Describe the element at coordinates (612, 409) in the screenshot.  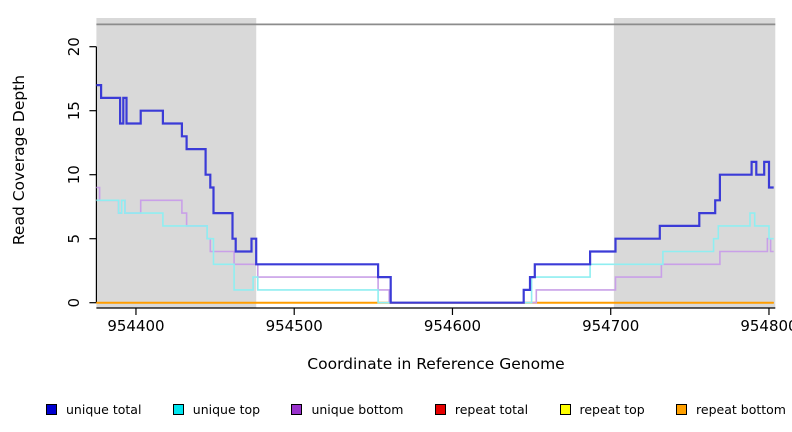
I see `legend-label-repeat-top: repeat top` at that location.